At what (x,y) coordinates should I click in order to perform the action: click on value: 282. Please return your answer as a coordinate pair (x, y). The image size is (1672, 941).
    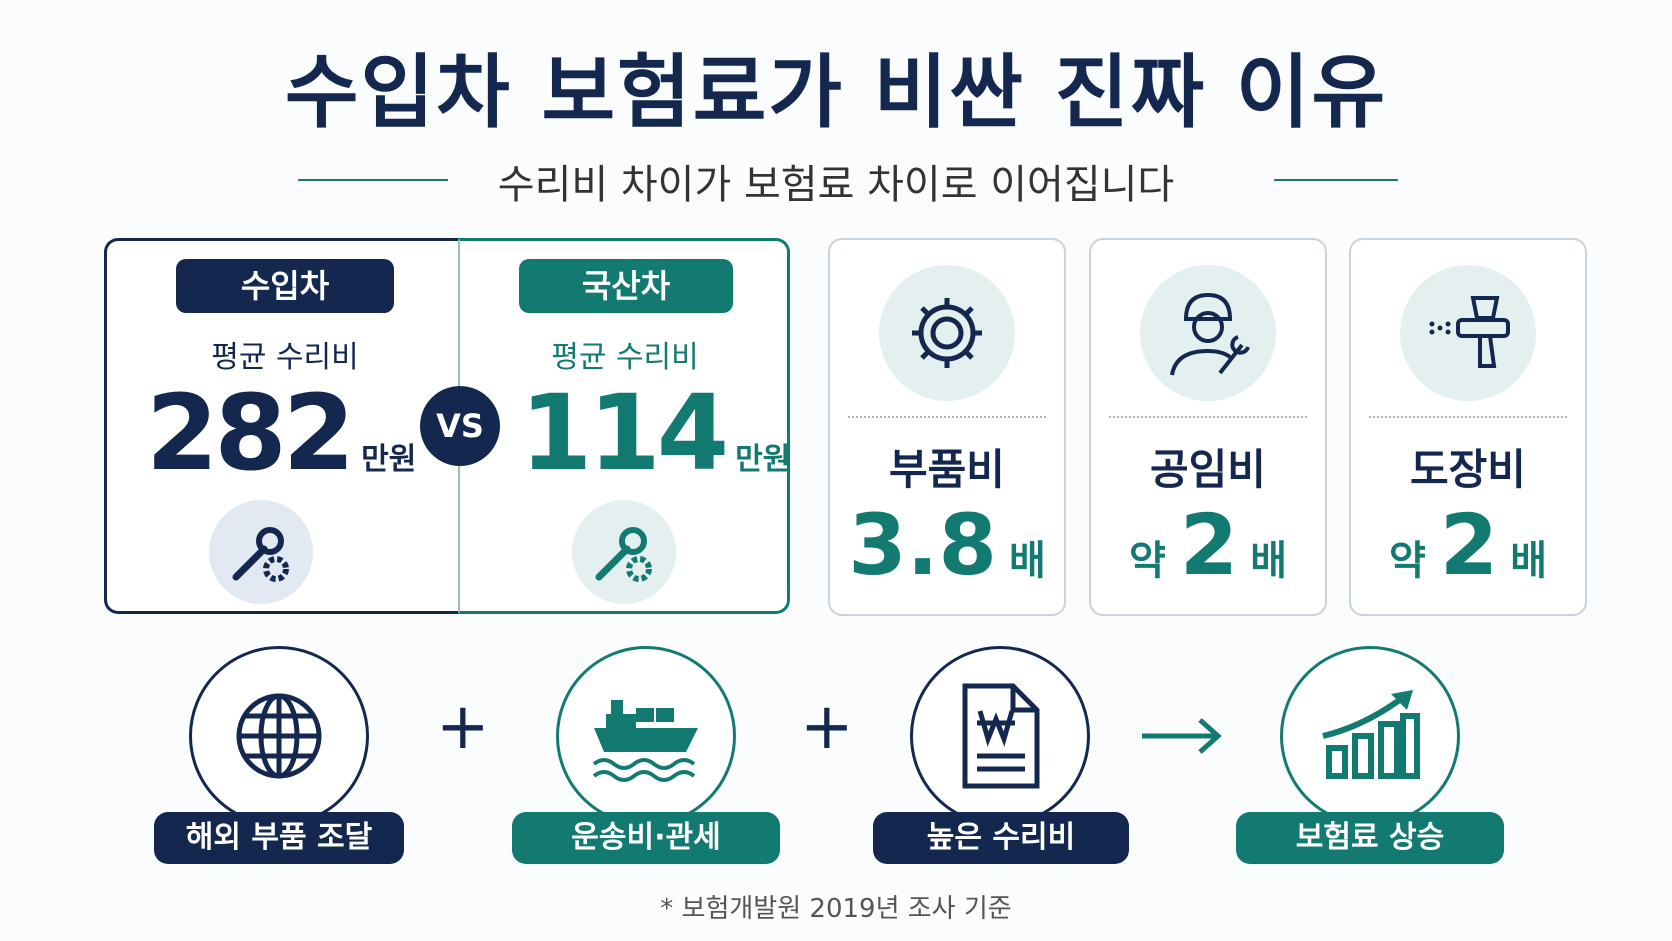
    Looking at the image, I should click on (250, 433).